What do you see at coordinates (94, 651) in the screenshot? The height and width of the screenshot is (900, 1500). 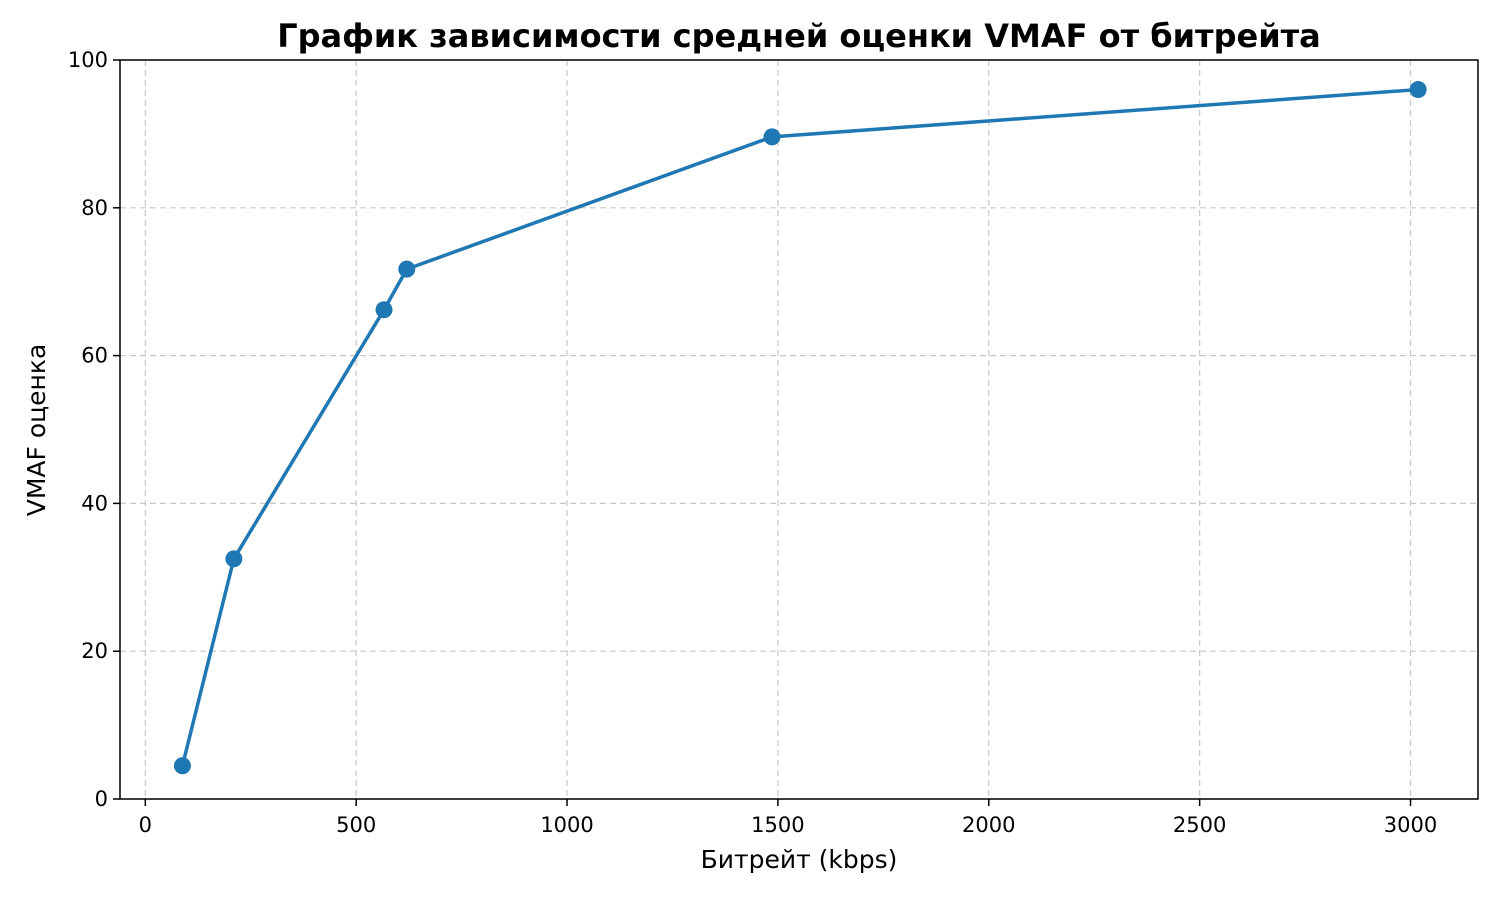 I see `y-tick-label: 20` at bounding box center [94, 651].